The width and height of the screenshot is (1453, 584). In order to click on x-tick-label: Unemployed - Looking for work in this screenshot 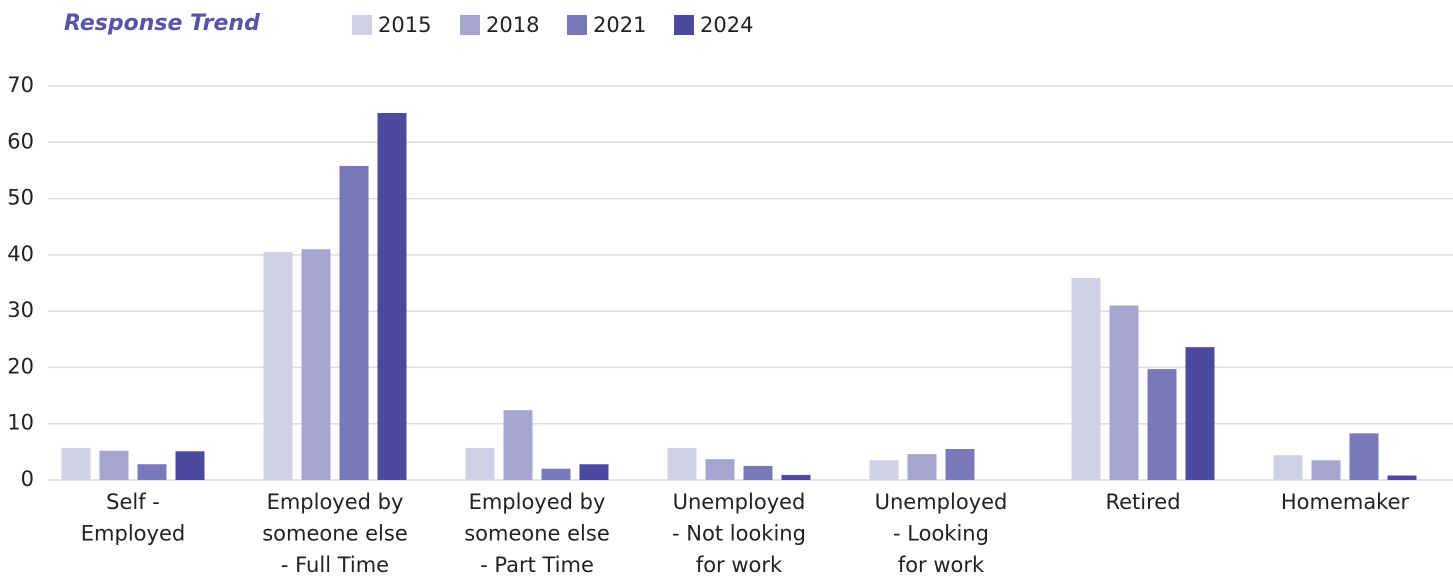, I will do `click(941, 533)`.